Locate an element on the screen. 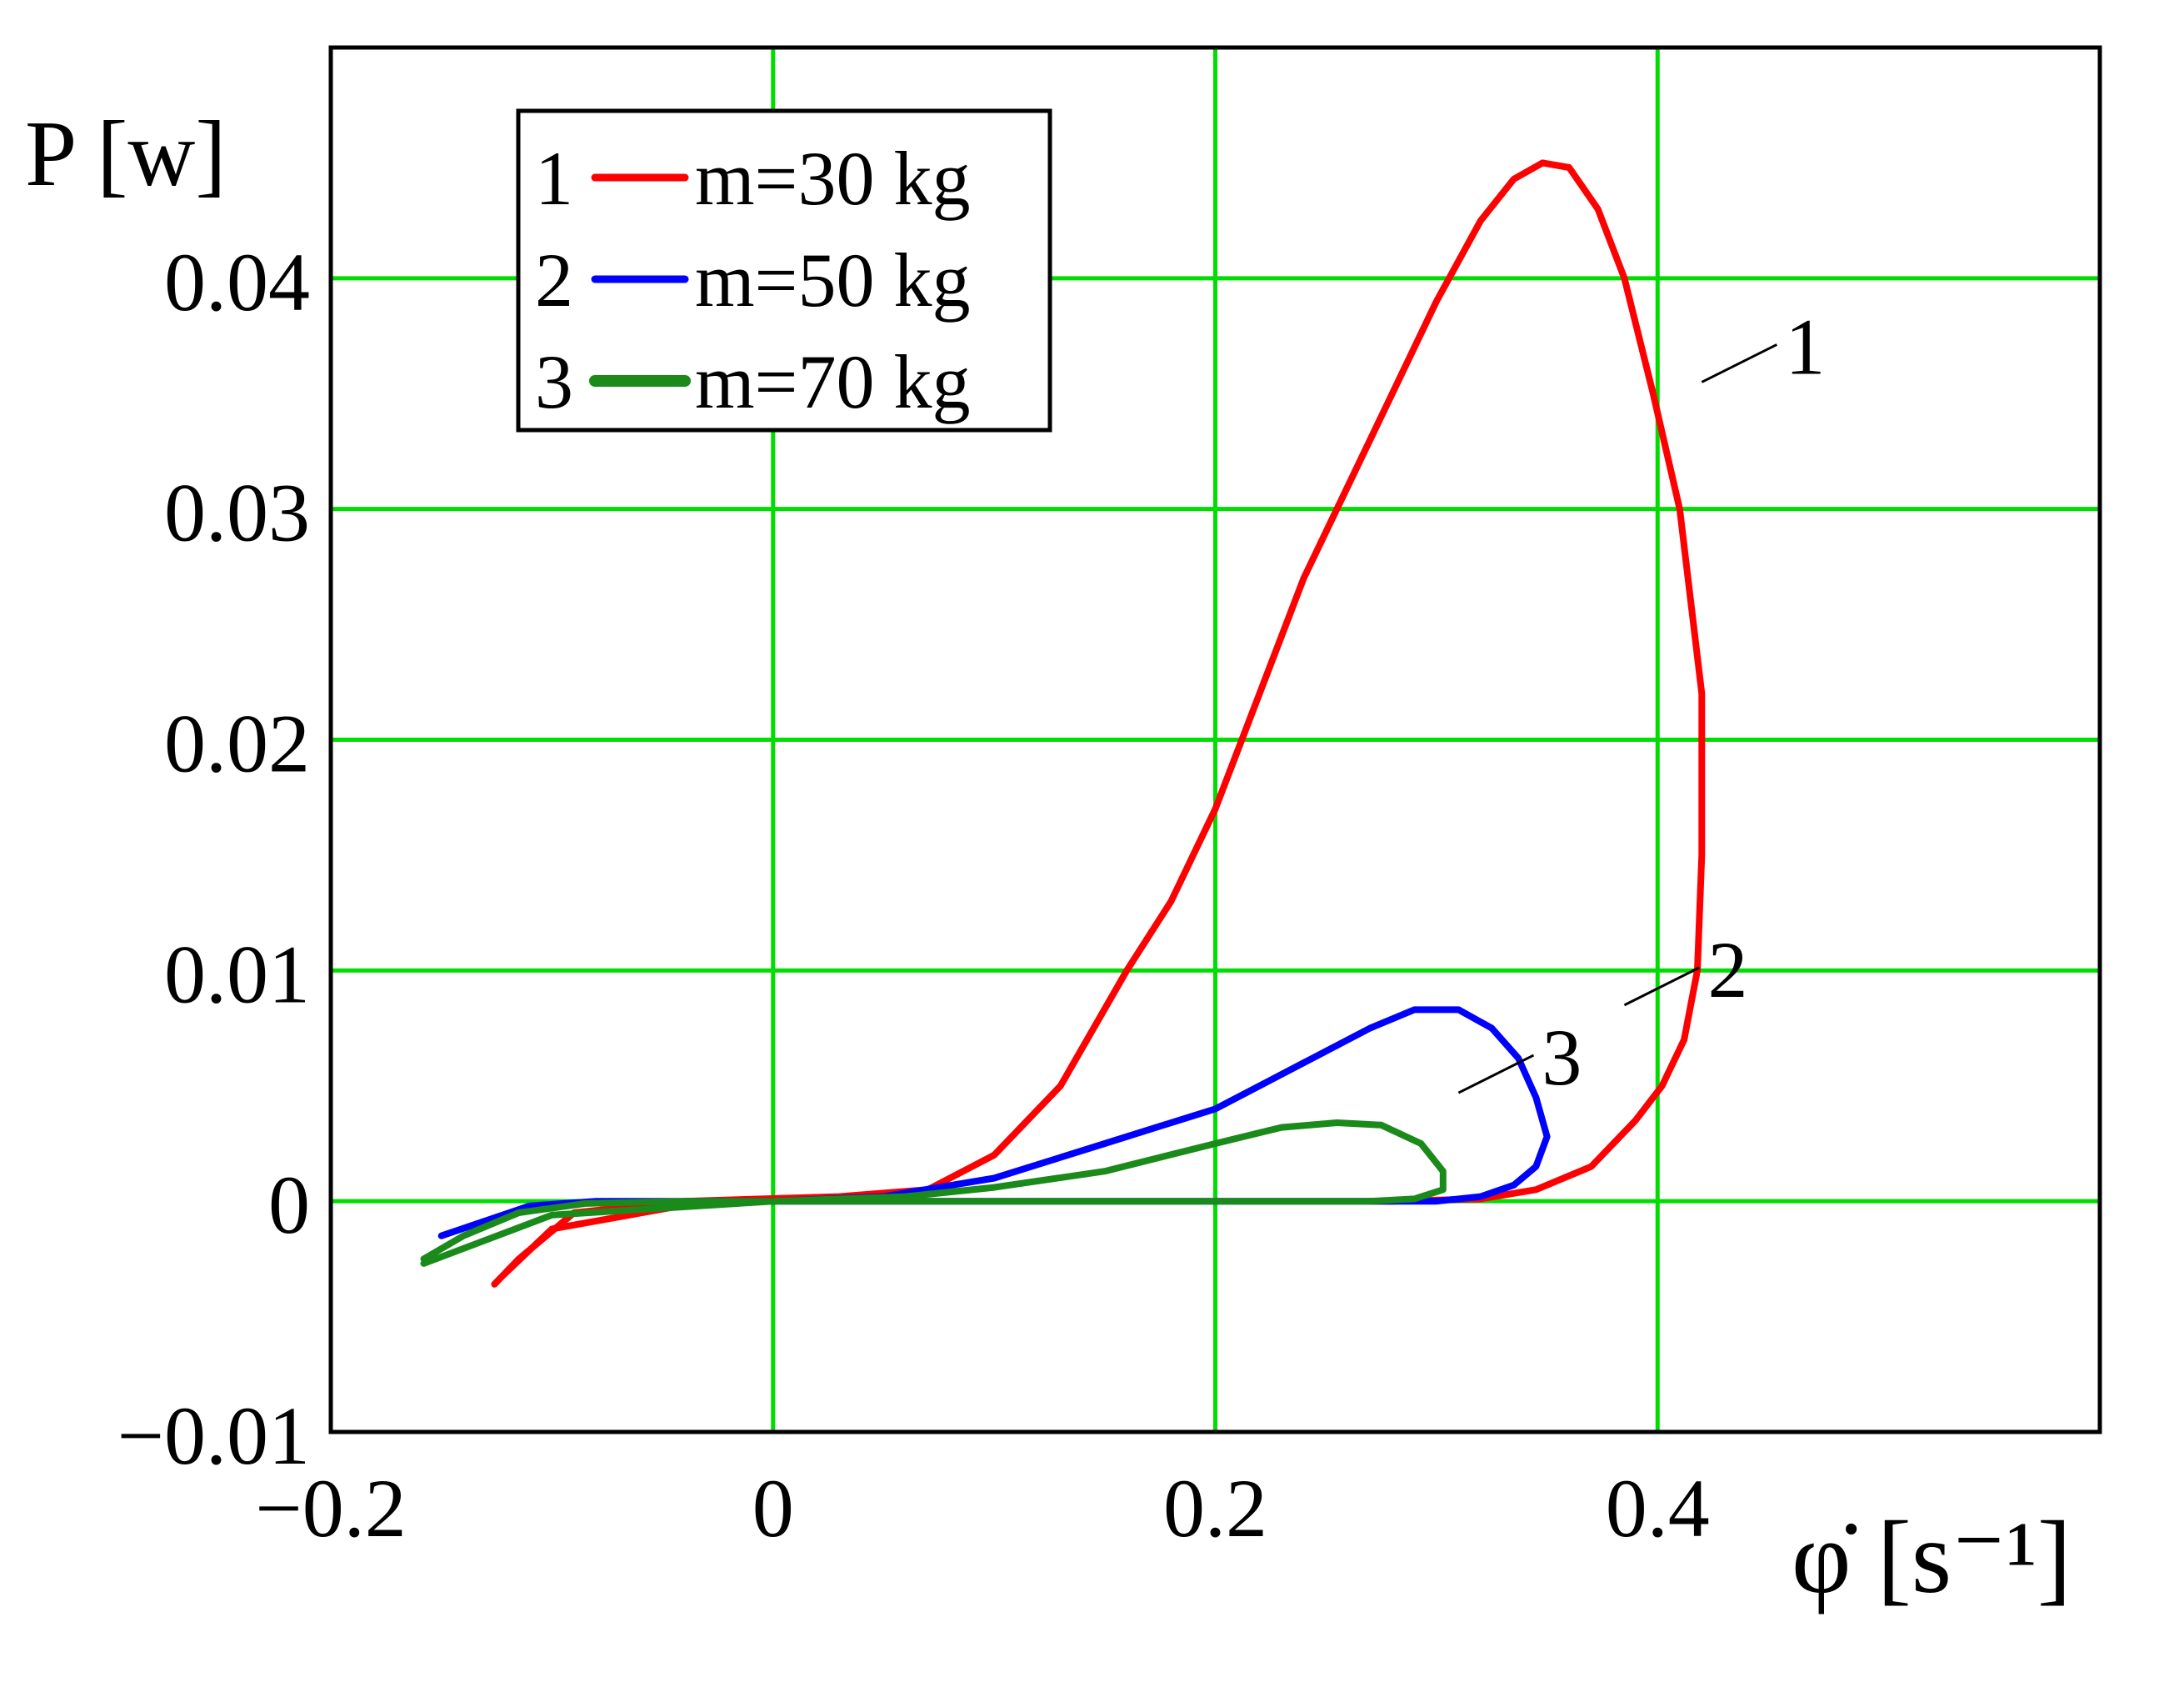  series-3-line is located at coordinates (933, 1193).